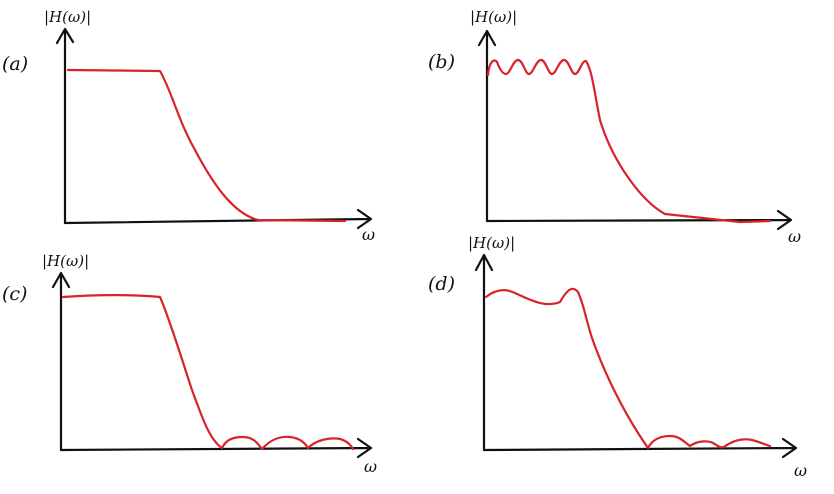 The width and height of the screenshot is (834, 494). What do you see at coordinates (67, 17) in the screenshot?
I see `panel-a-ylabel: |H(ω)|` at bounding box center [67, 17].